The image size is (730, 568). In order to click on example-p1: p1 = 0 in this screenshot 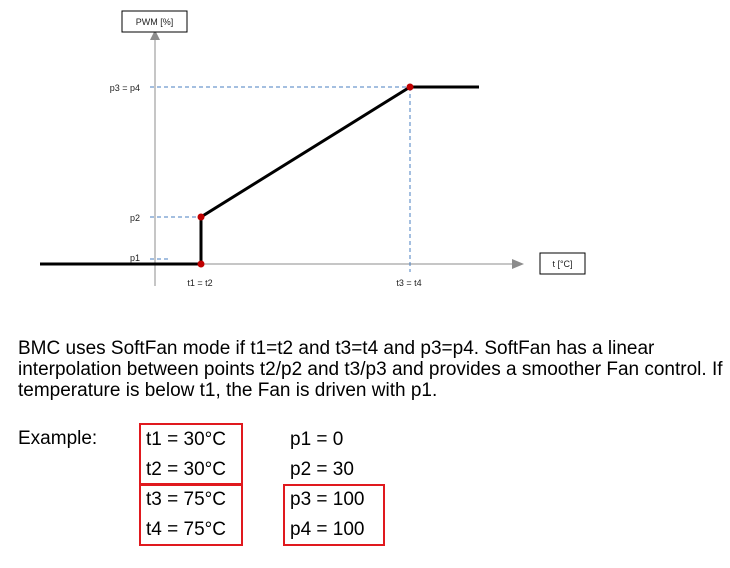, I will do `click(317, 439)`.